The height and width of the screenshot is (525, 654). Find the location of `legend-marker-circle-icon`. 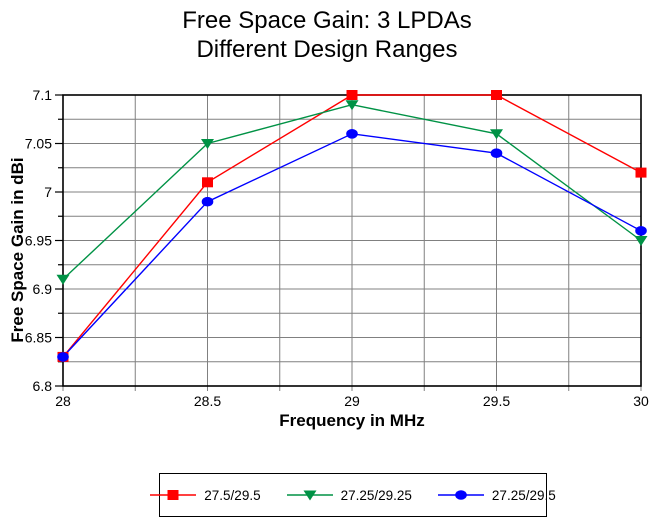

legend-marker-circle-icon is located at coordinates (460, 495).